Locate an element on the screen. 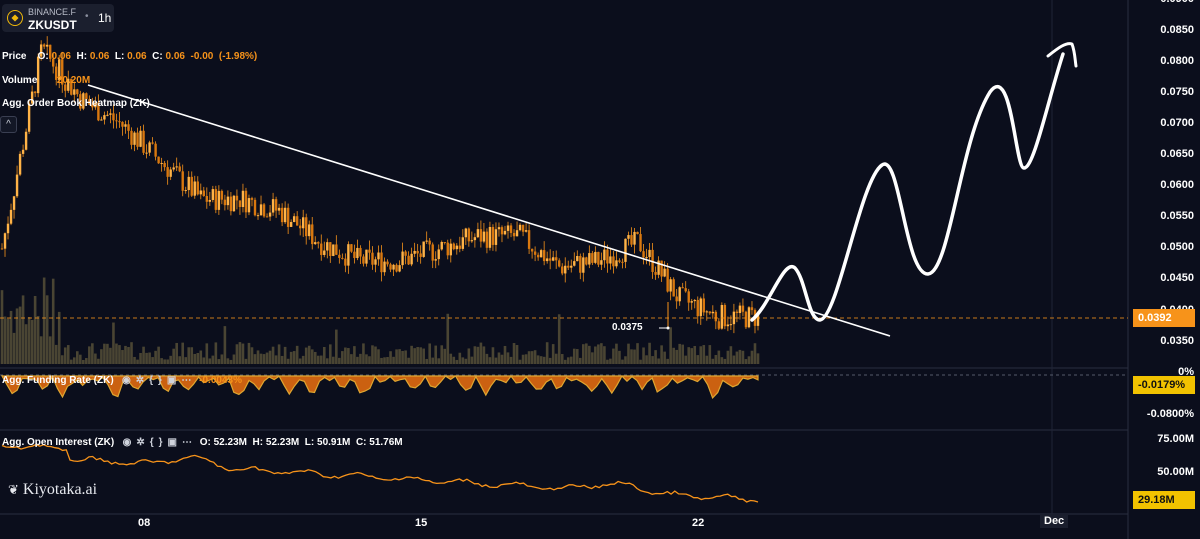 Image resolution: width=1200 pixels, height=539 pixels. low-marker-dot is located at coordinates (668, 328).